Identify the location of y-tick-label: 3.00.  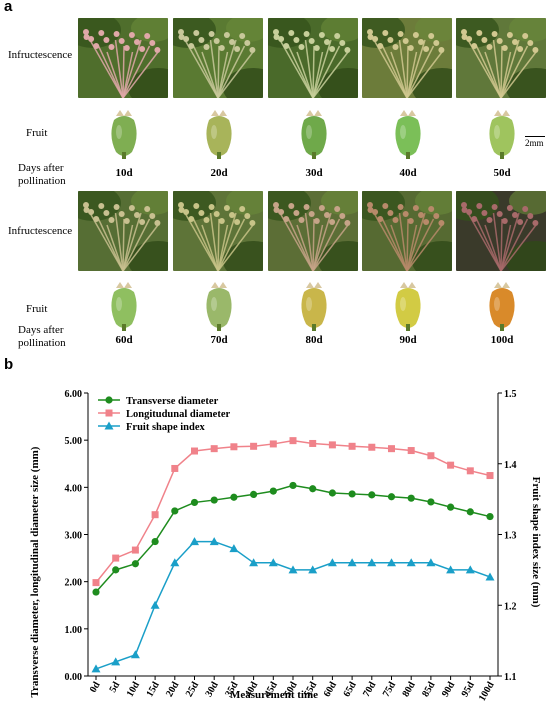
(74, 536).